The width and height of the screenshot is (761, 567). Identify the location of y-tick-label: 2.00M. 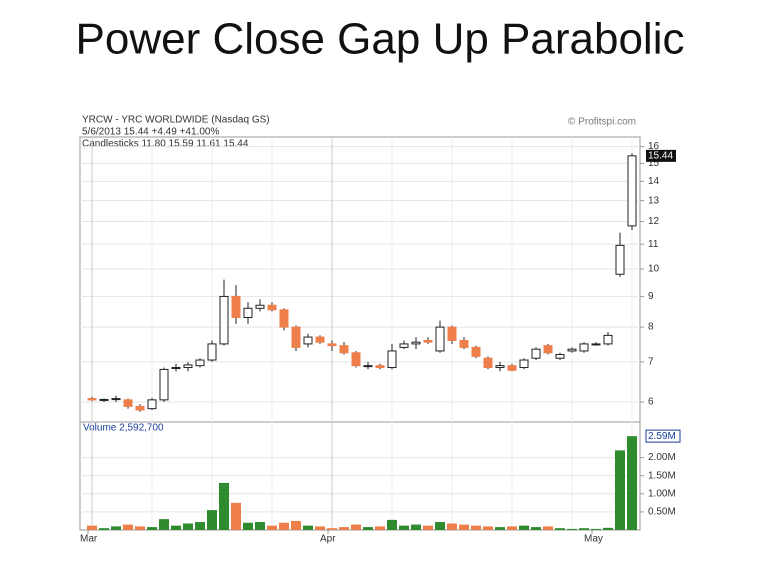
(662, 457).